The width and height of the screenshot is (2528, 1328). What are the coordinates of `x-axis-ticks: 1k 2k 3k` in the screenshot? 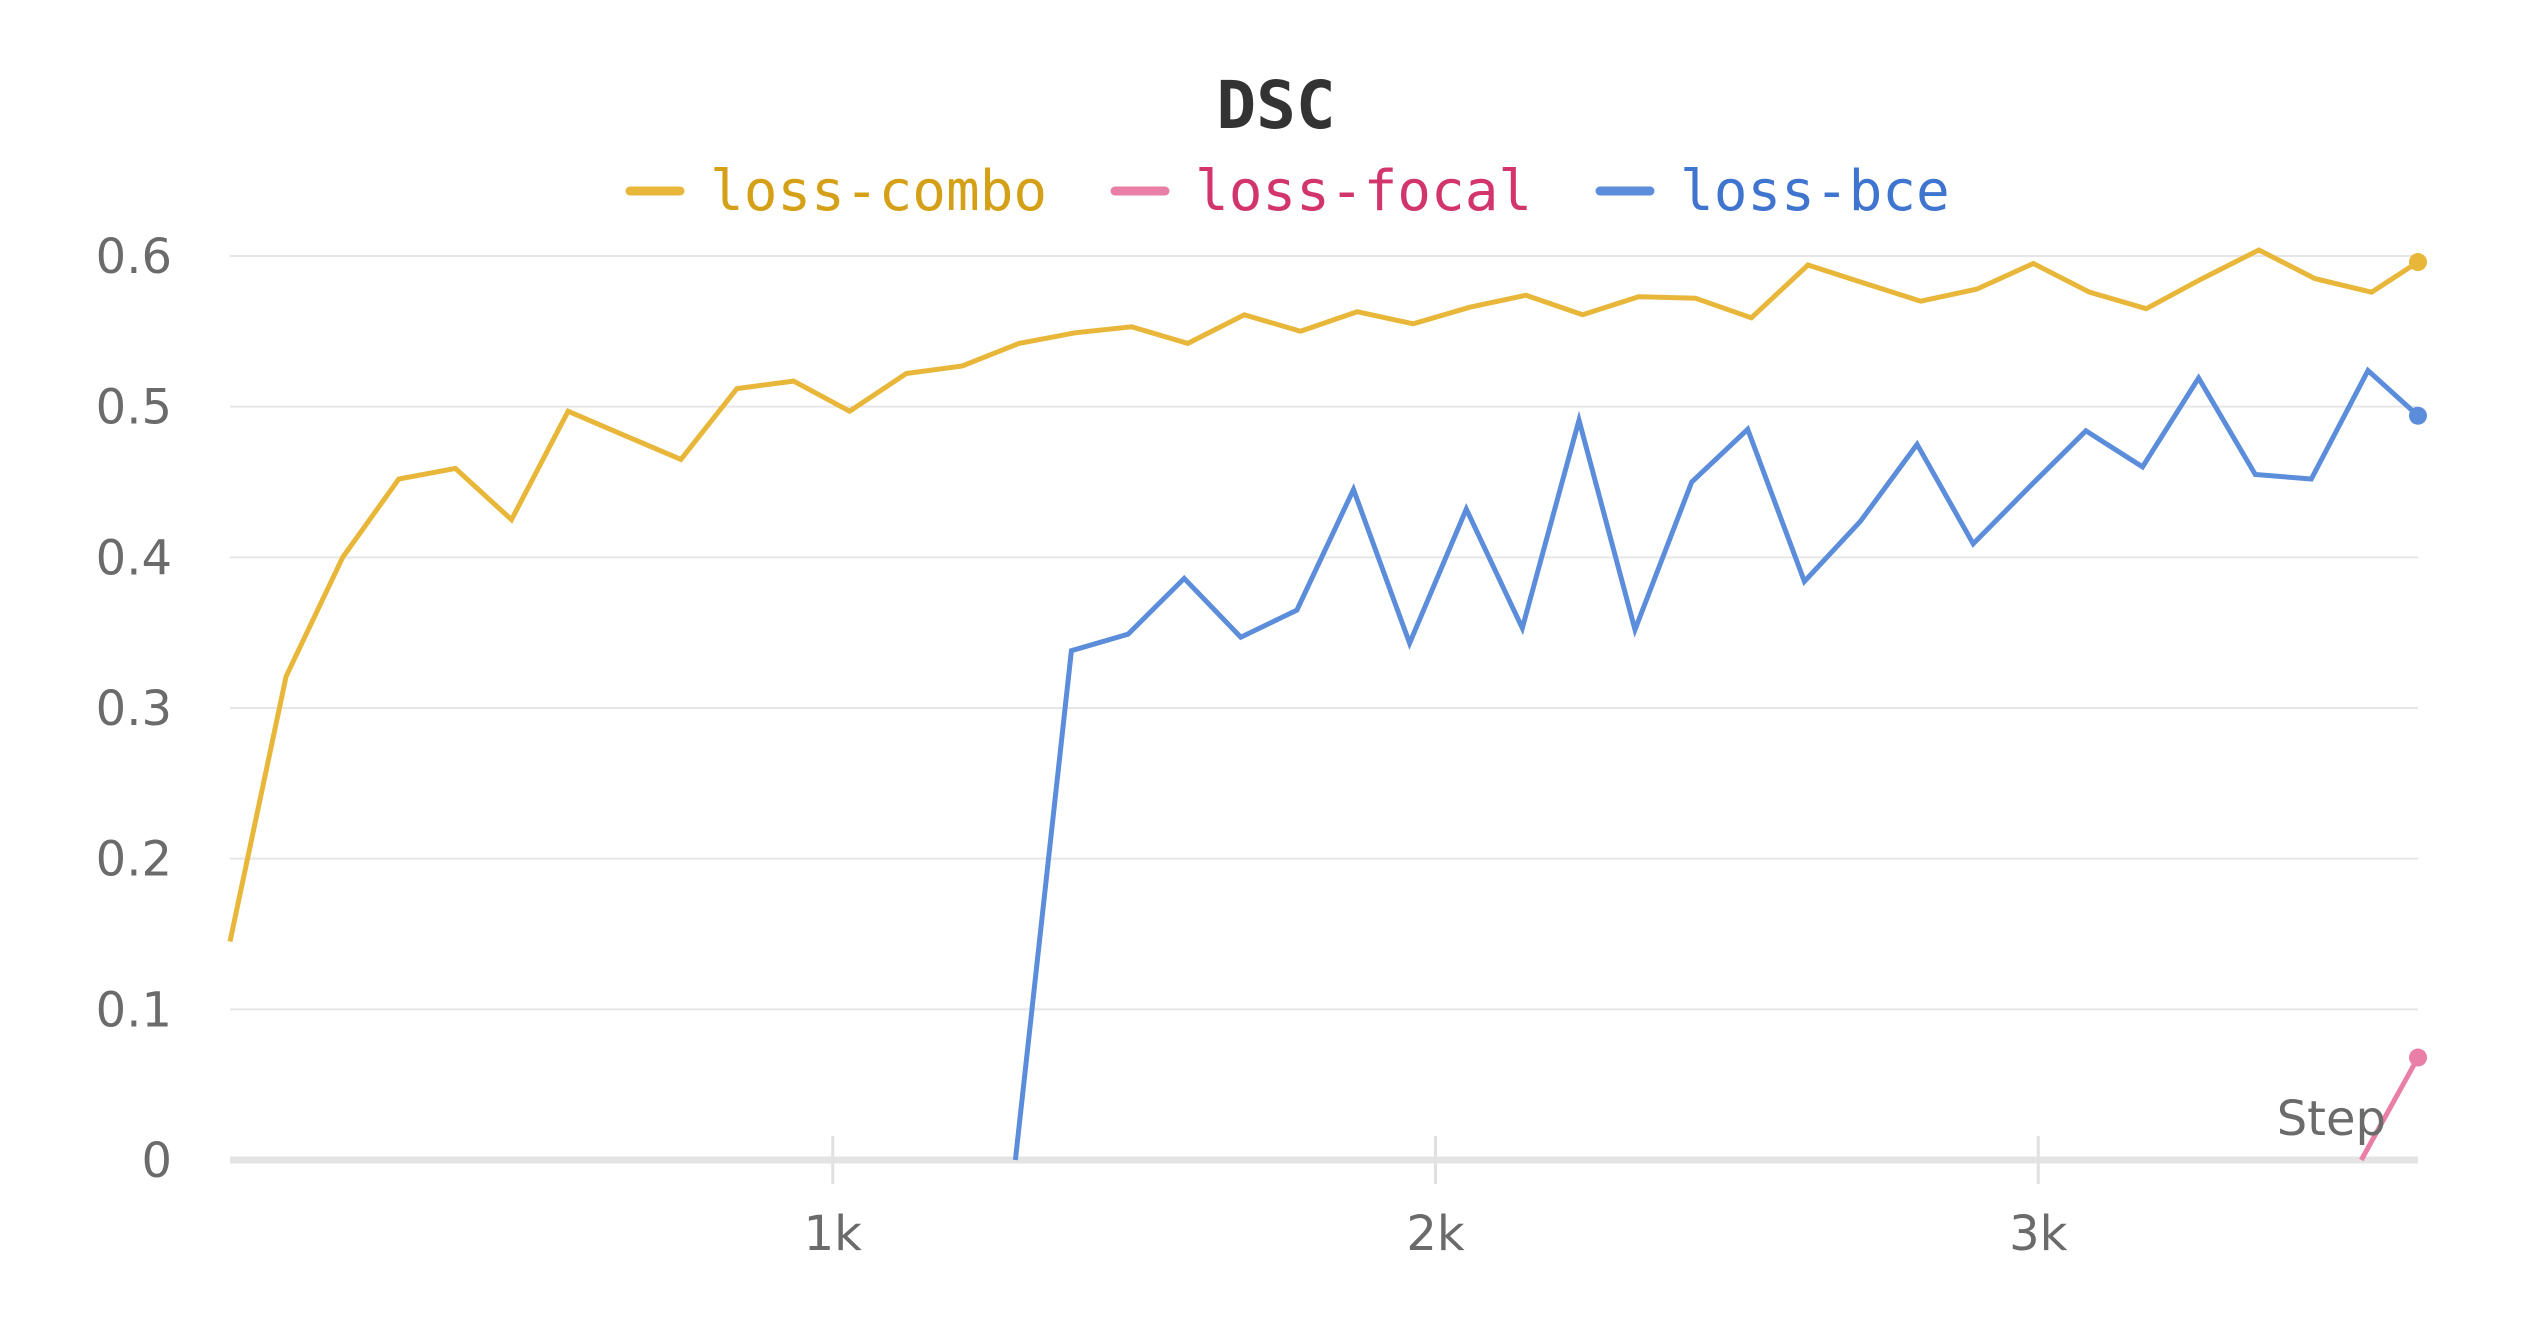 It's located at (1436, 1199).